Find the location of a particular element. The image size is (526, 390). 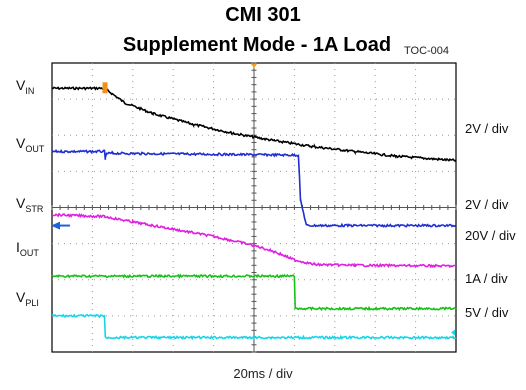

ground-marker-left is located at coordinates (55, 225).